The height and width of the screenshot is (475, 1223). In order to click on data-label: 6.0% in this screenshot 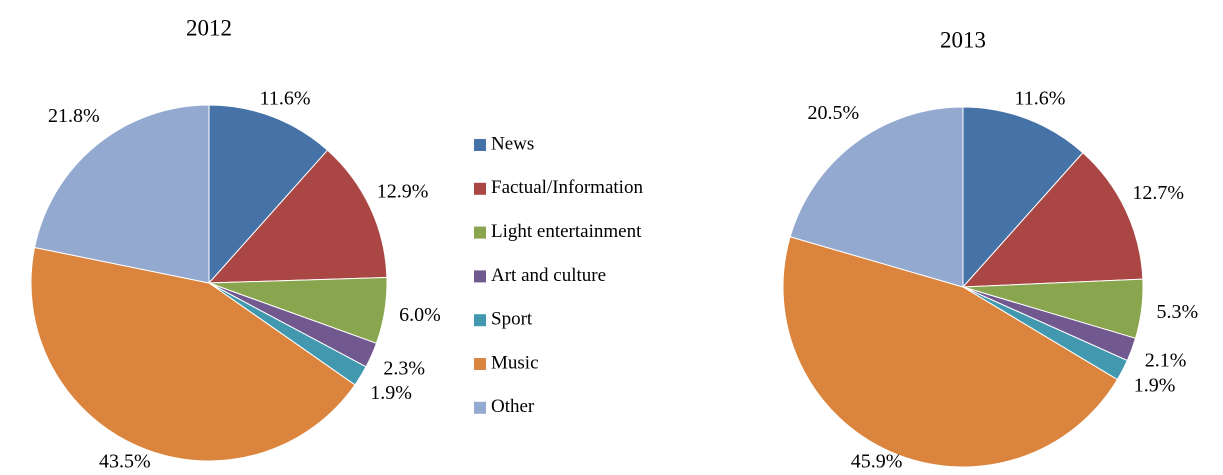, I will do `click(420, 315)`.